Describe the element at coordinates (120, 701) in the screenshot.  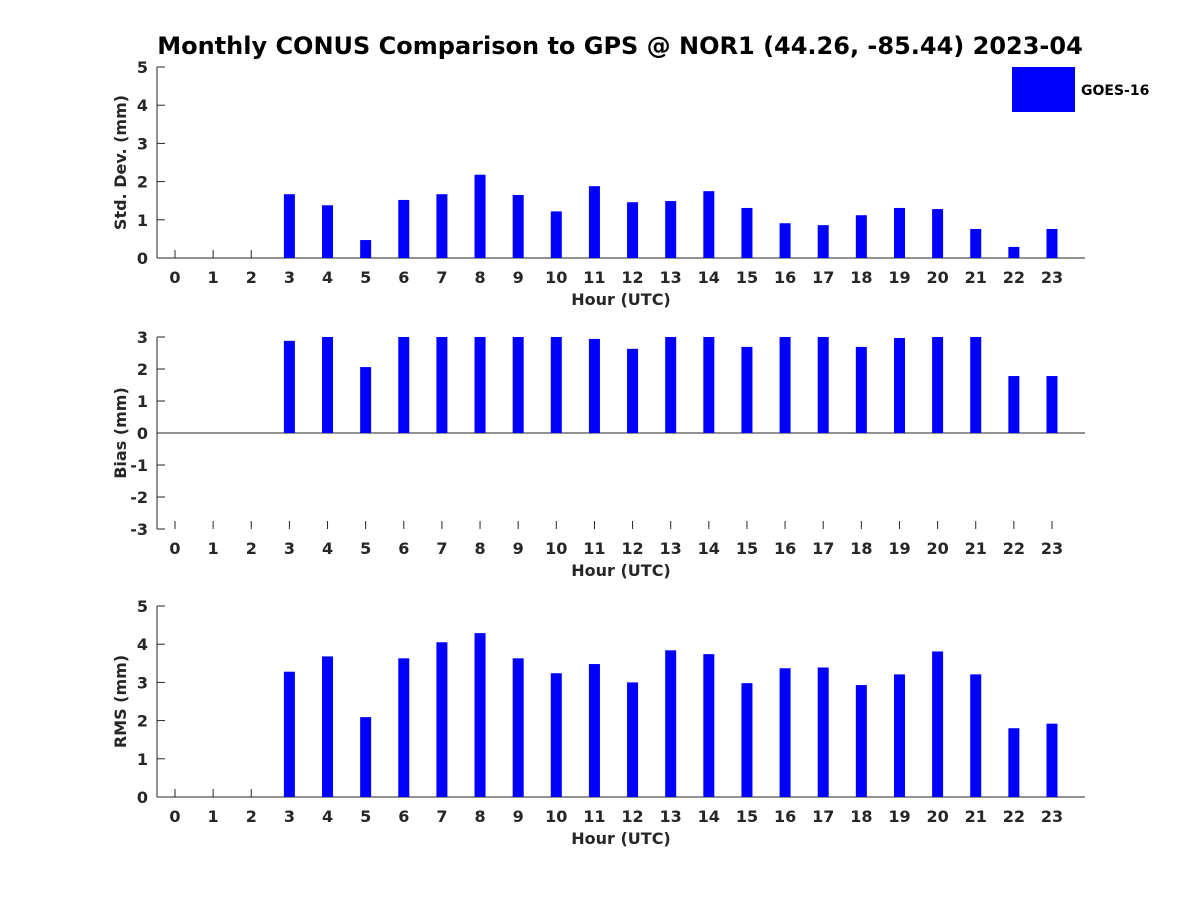
I see `y-axis-label: RMS (mm)` at that location.